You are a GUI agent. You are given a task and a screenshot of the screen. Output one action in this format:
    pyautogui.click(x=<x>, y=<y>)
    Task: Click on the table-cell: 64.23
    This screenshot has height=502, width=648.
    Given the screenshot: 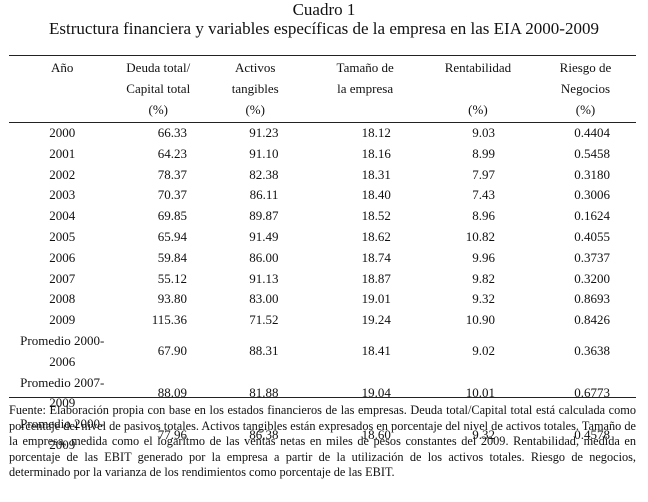 What is the action you would take?
    pyautogui.click(x=172, y=153)
    